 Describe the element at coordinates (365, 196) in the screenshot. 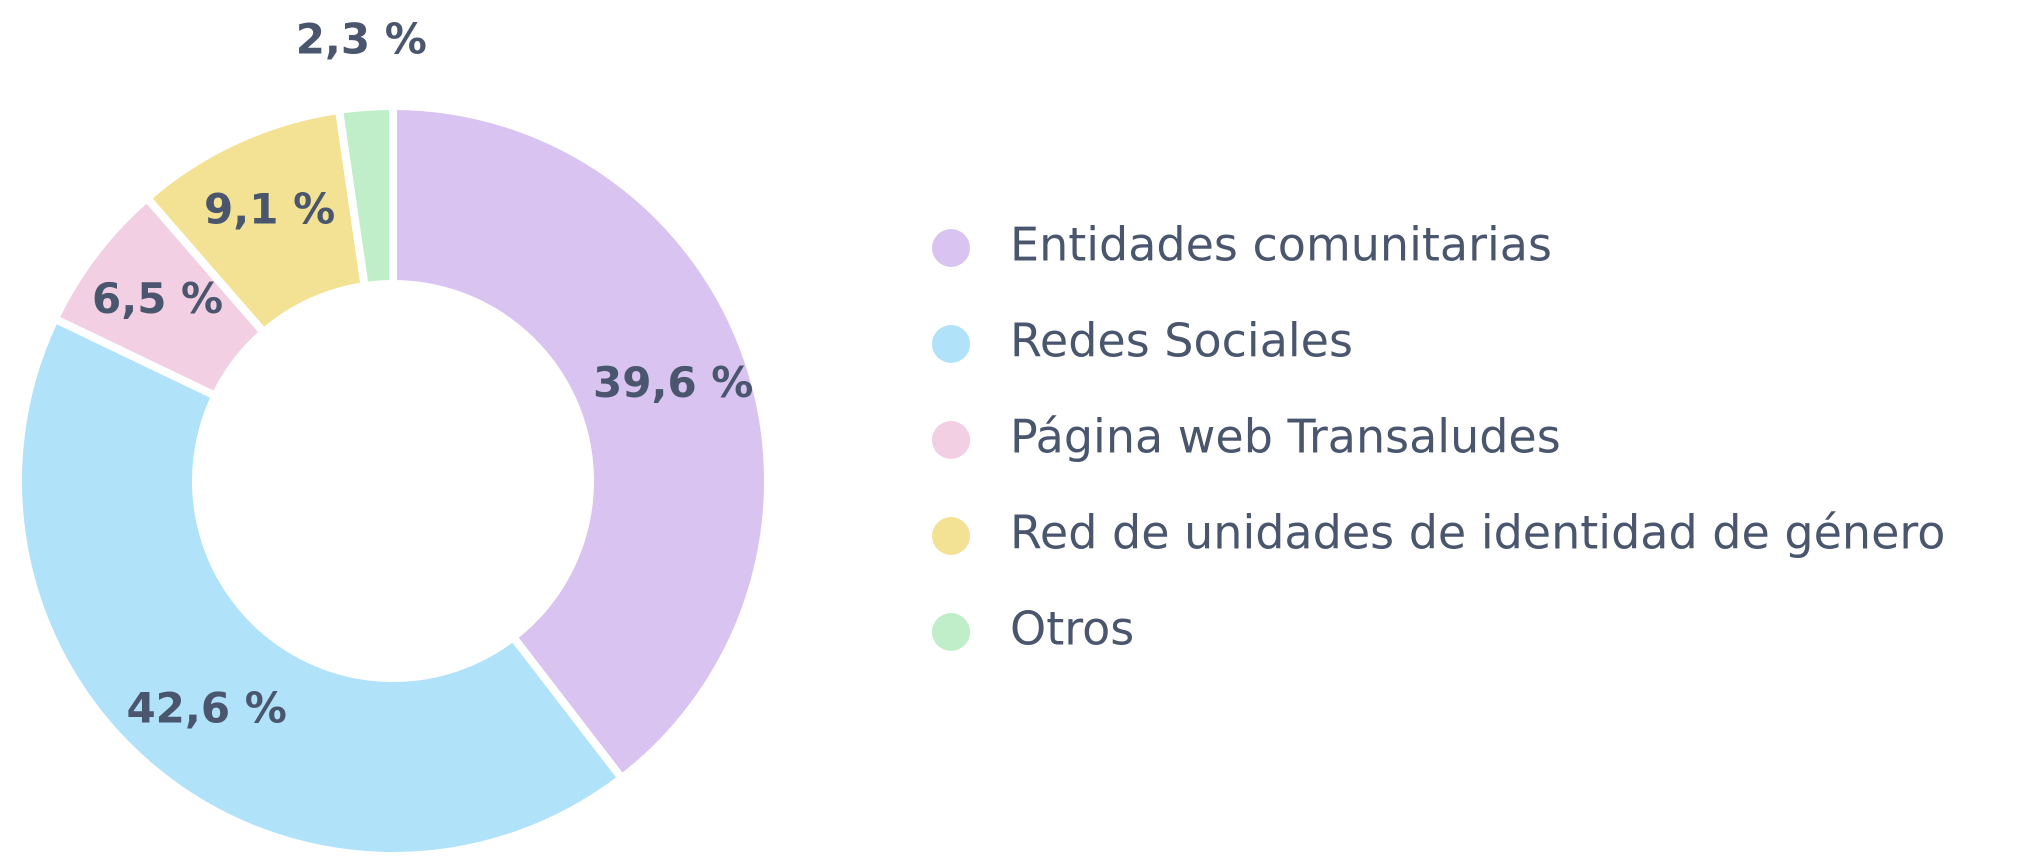

I see `donut-segment` at that location.